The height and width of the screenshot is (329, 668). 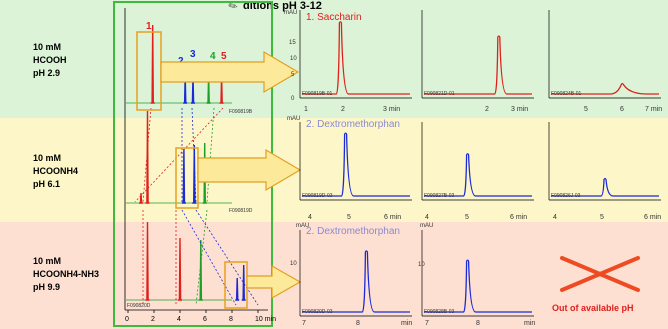 What do you see at coordinates (353, 124) in the screenshot?
I see `zoom-title-row2: 2. Dextromethorphan` at bounding box center [353, 124].